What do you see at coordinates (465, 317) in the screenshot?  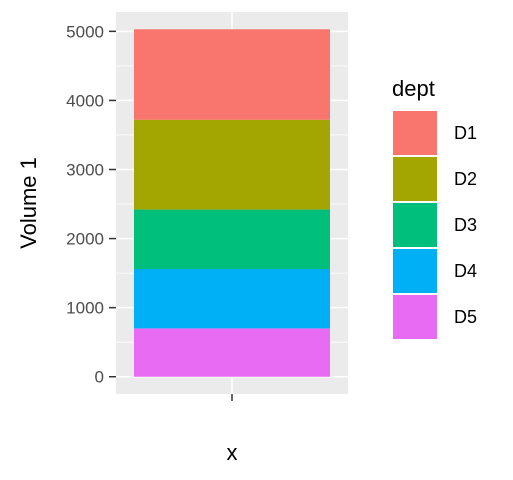 I see `legend-label: D5` at bounding box center [465, 317].